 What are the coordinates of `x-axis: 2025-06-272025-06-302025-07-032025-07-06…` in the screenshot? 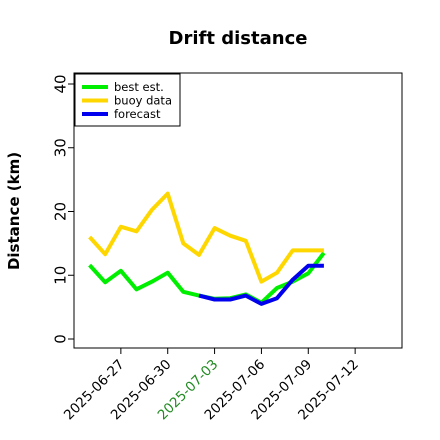 It's located at (211, 385).